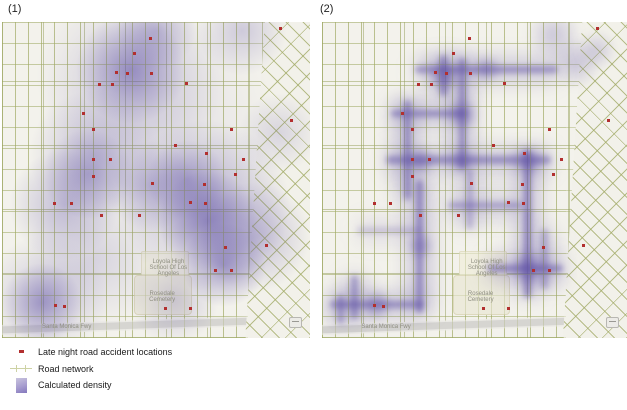 The image size is (627, 410). What do you see at coordinates (486, 268) in the screenshot?
I see `map-place-label: Loyola High School Of Los Angeles` at bounding box center [486, 268].